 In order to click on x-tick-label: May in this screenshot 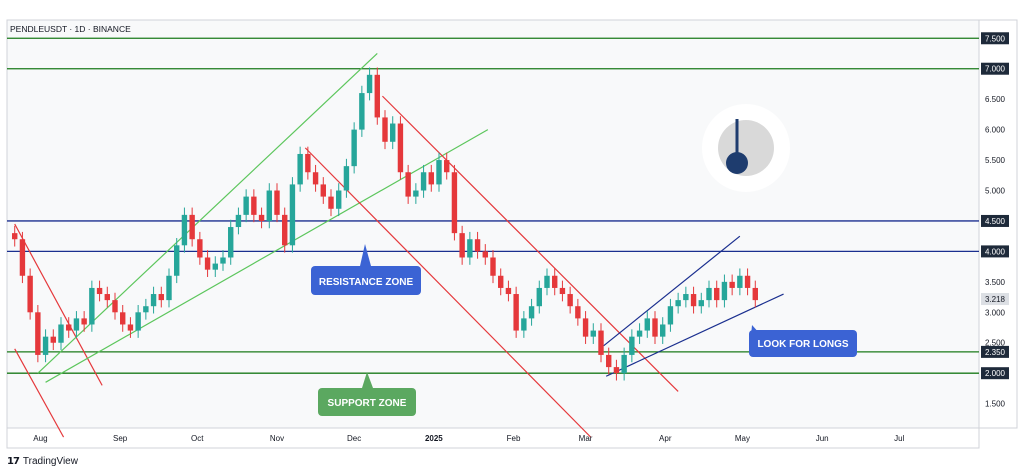, I will do `click(742, 438)`.